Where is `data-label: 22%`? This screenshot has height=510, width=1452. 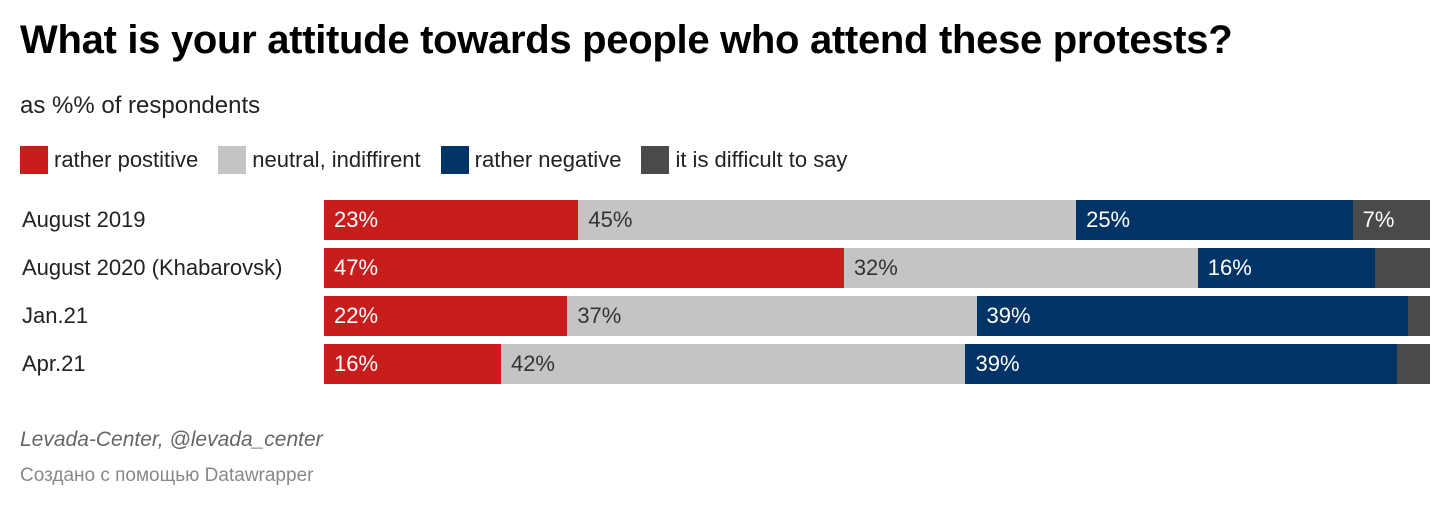 data-label: 22% is located at coordinates (356, 315).